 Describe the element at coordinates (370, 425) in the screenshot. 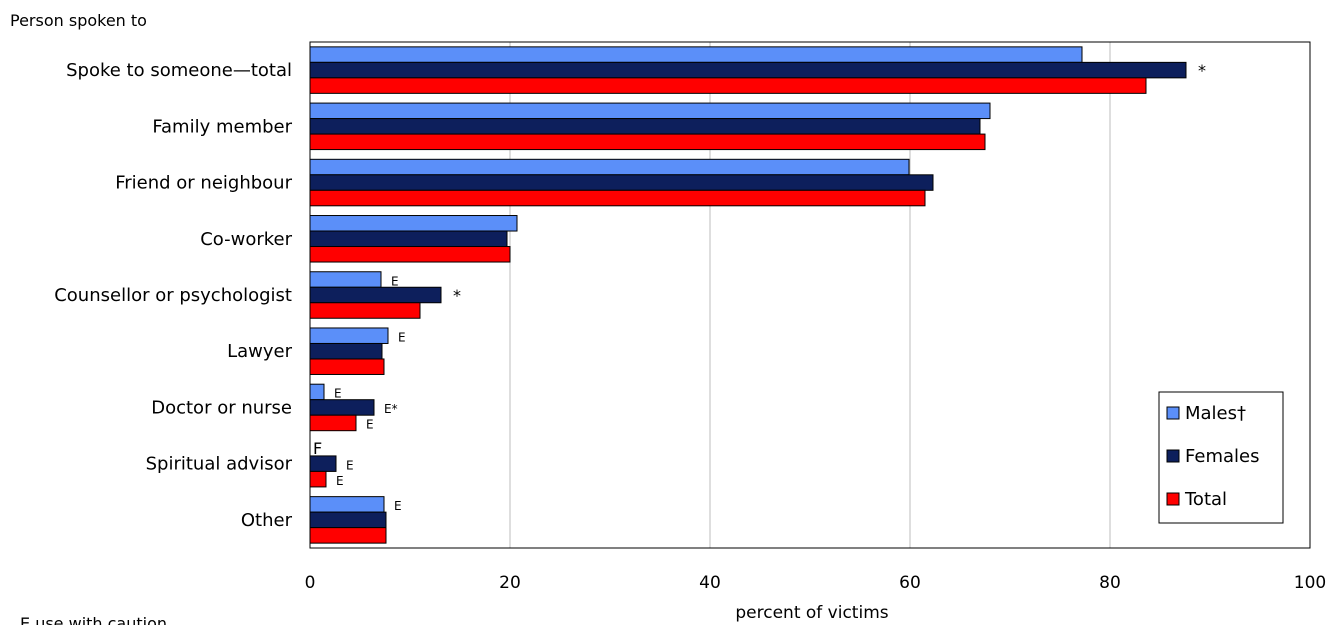

I see `flag-total-doctor-or-nurse: E` at that location.